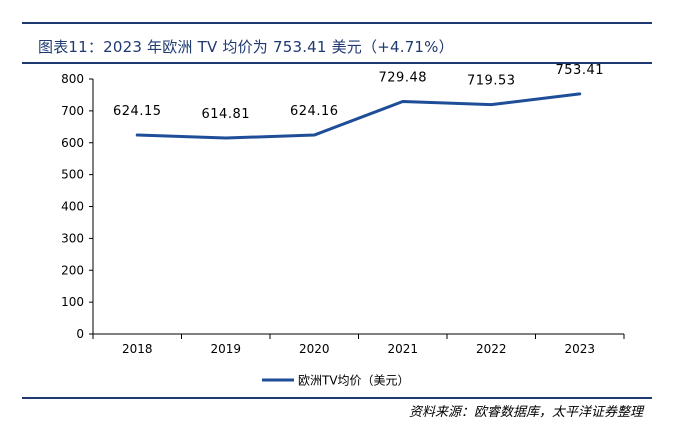 The image size is (673, 428). What do you see at coordinates (137, 349) in the screenshot?
I see `x-tick-label: 2018` at bounding box center [137, 349].